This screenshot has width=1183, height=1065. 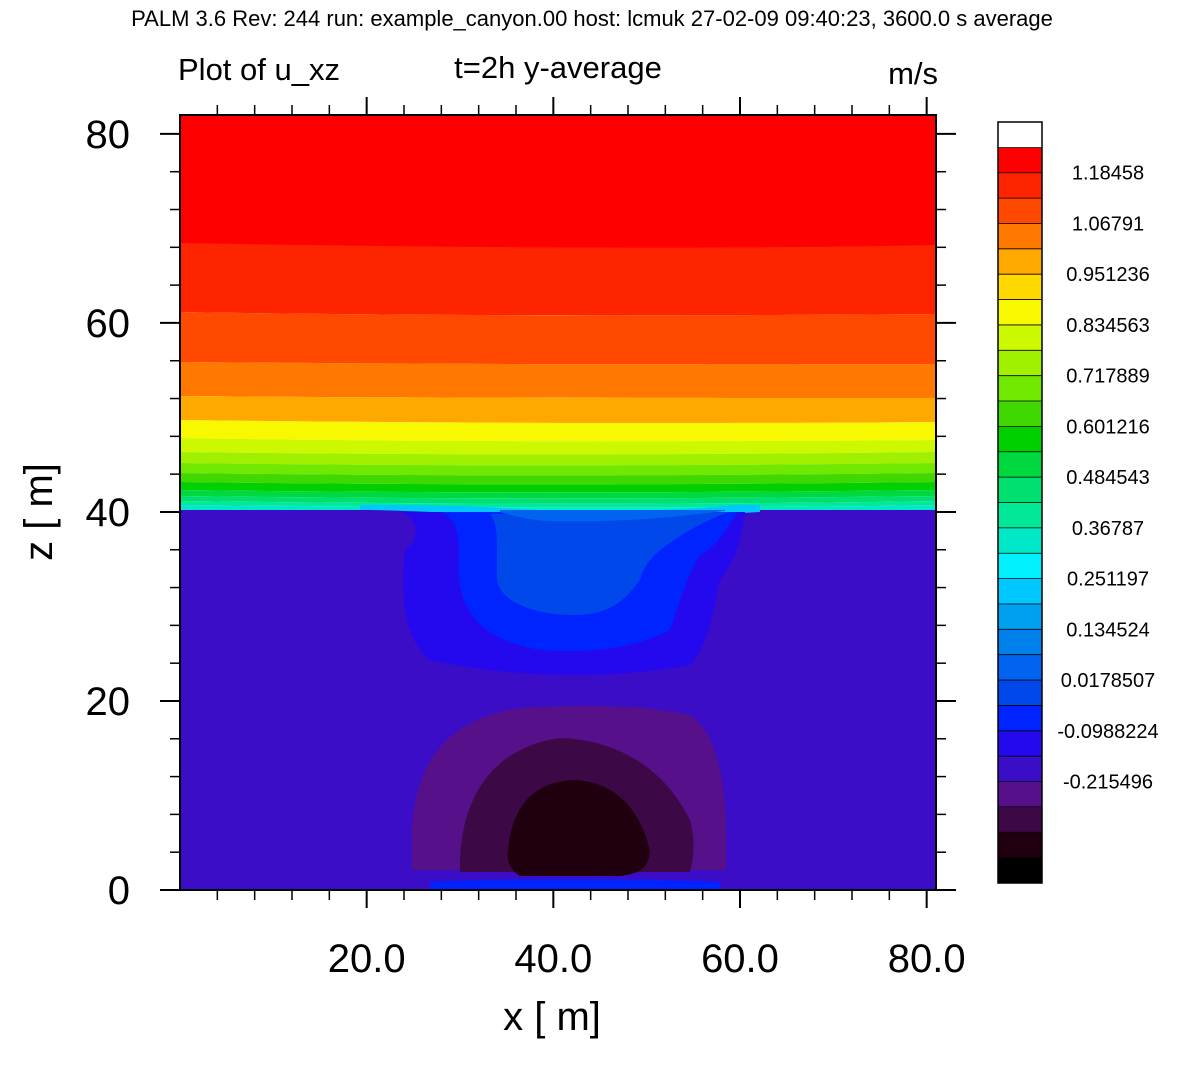 I want to click on plot-units: m/s, so click(x=913, y=73).